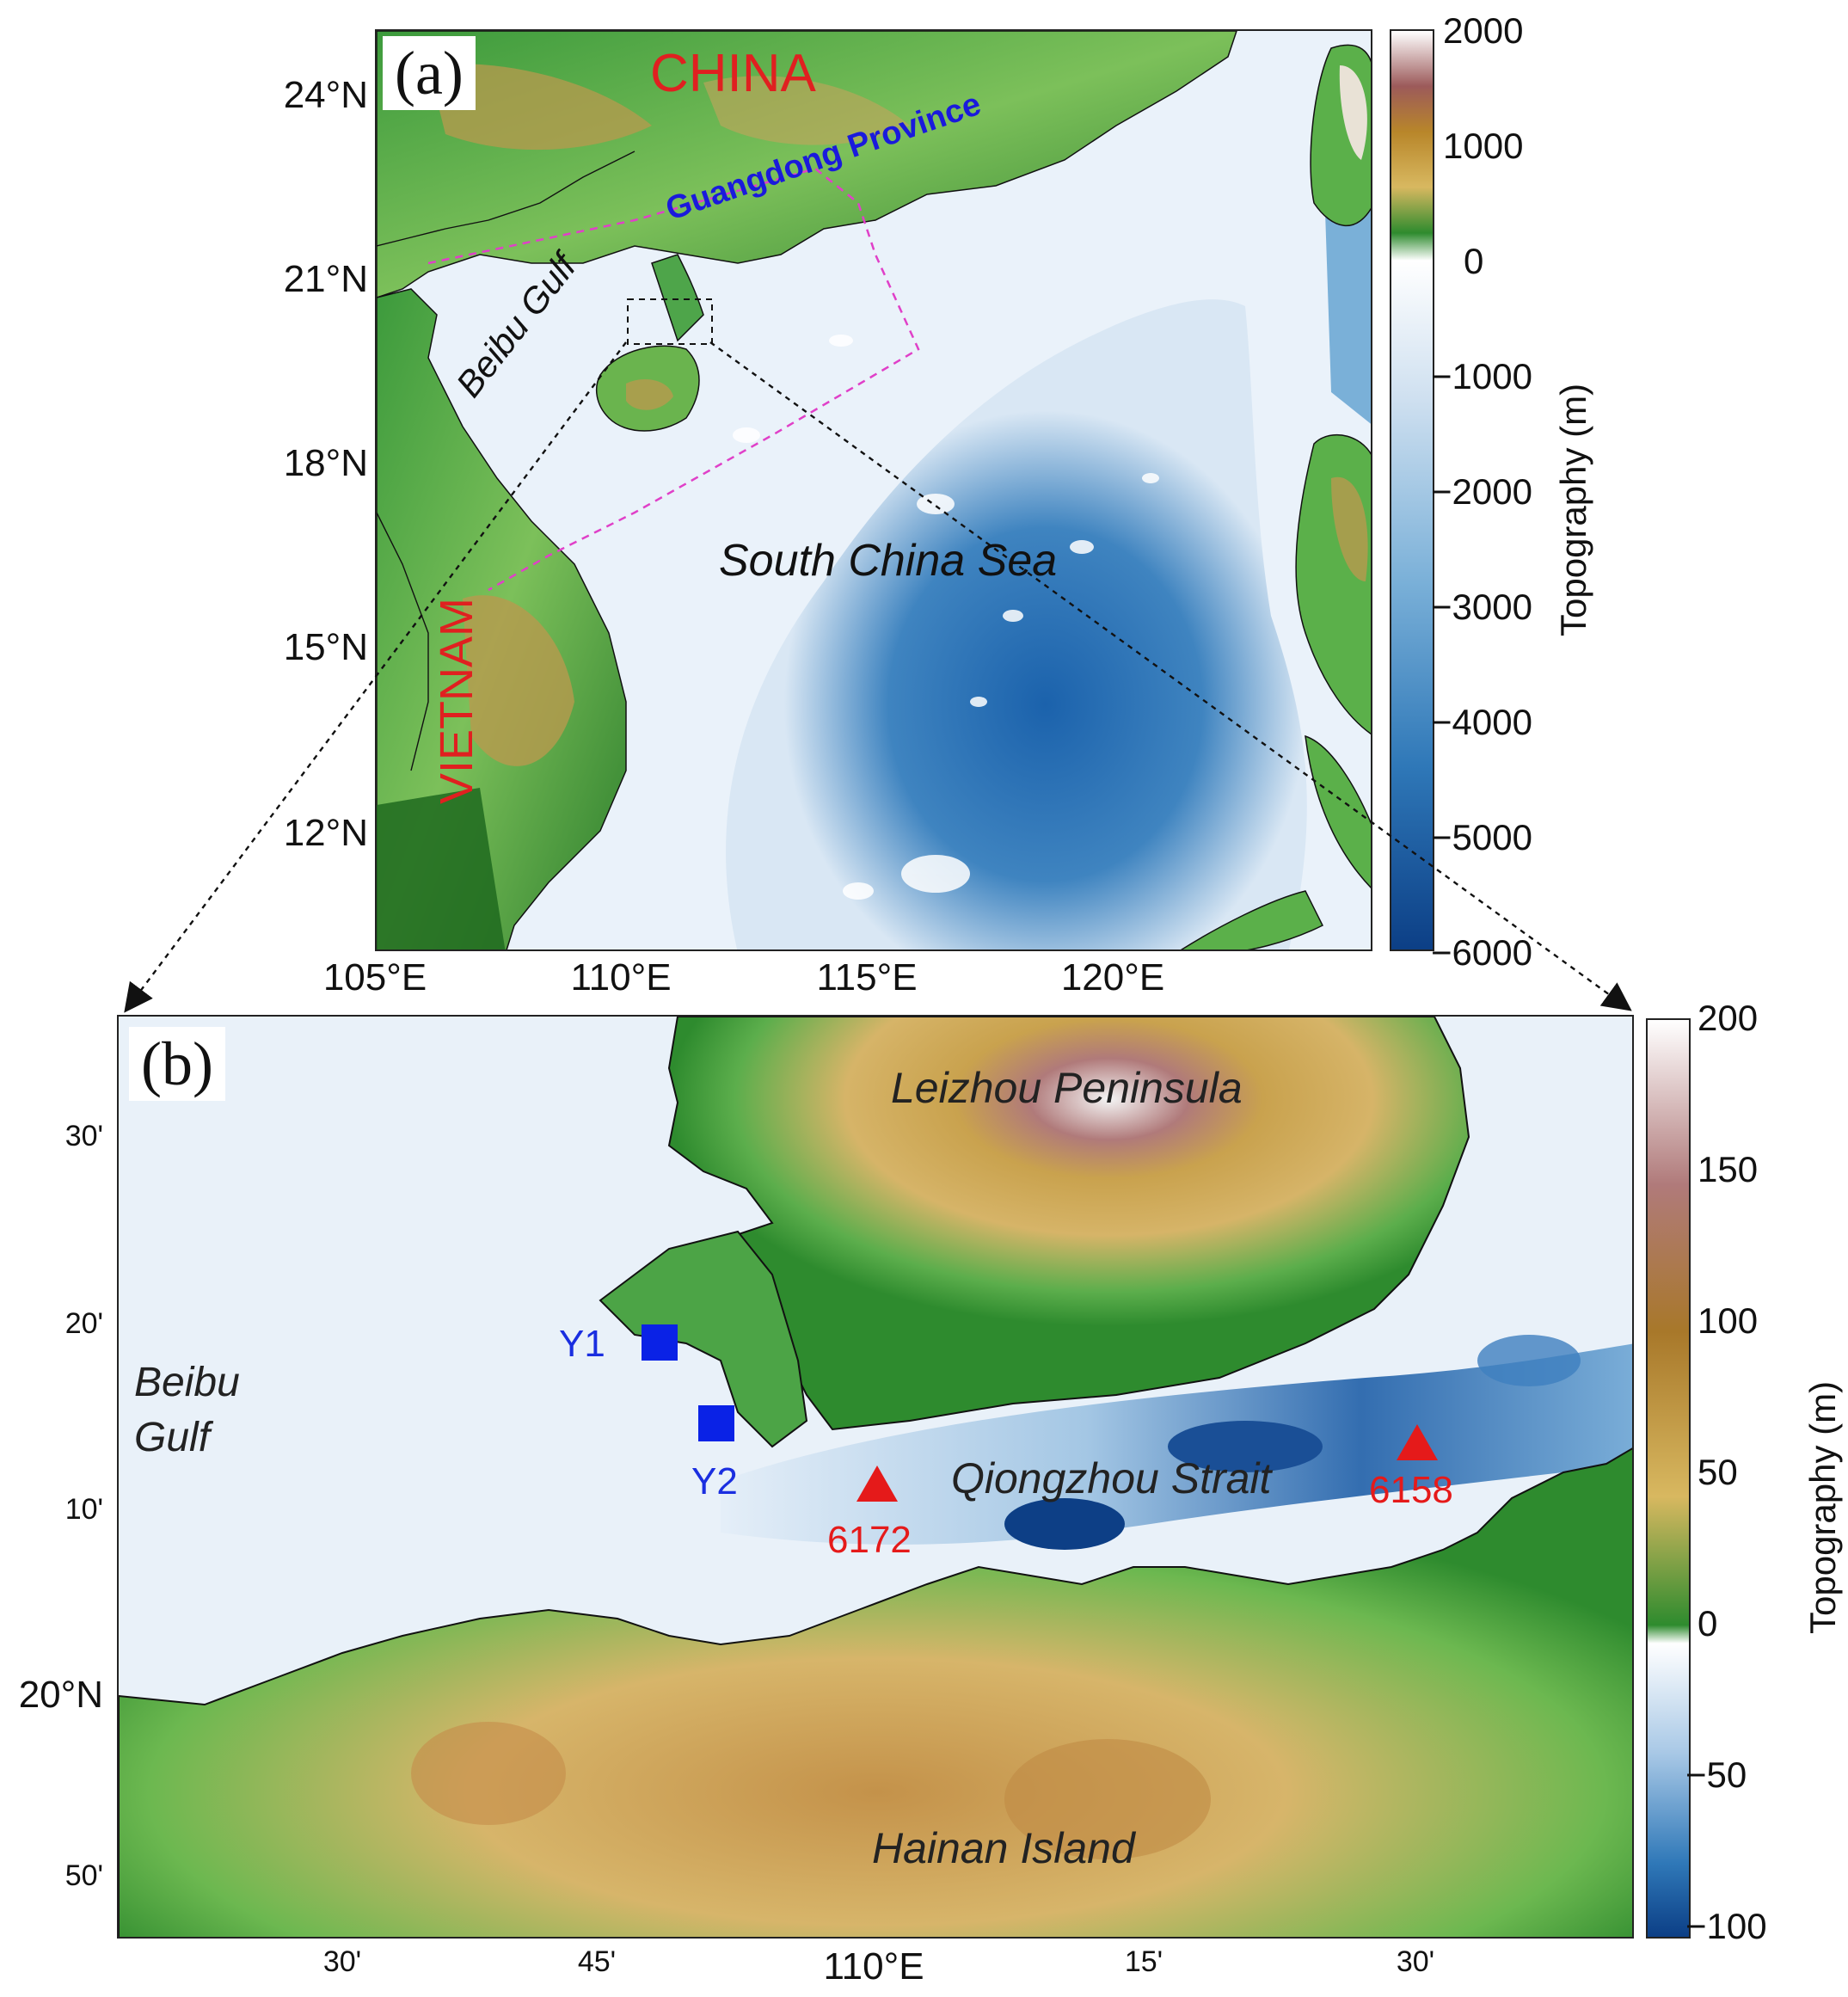 The height and width of the screenshot is (1997, 1848). Describe the element at coordinates (1411, 1490) in the screenshot. I see `station-6158-label: 6158` at that location.